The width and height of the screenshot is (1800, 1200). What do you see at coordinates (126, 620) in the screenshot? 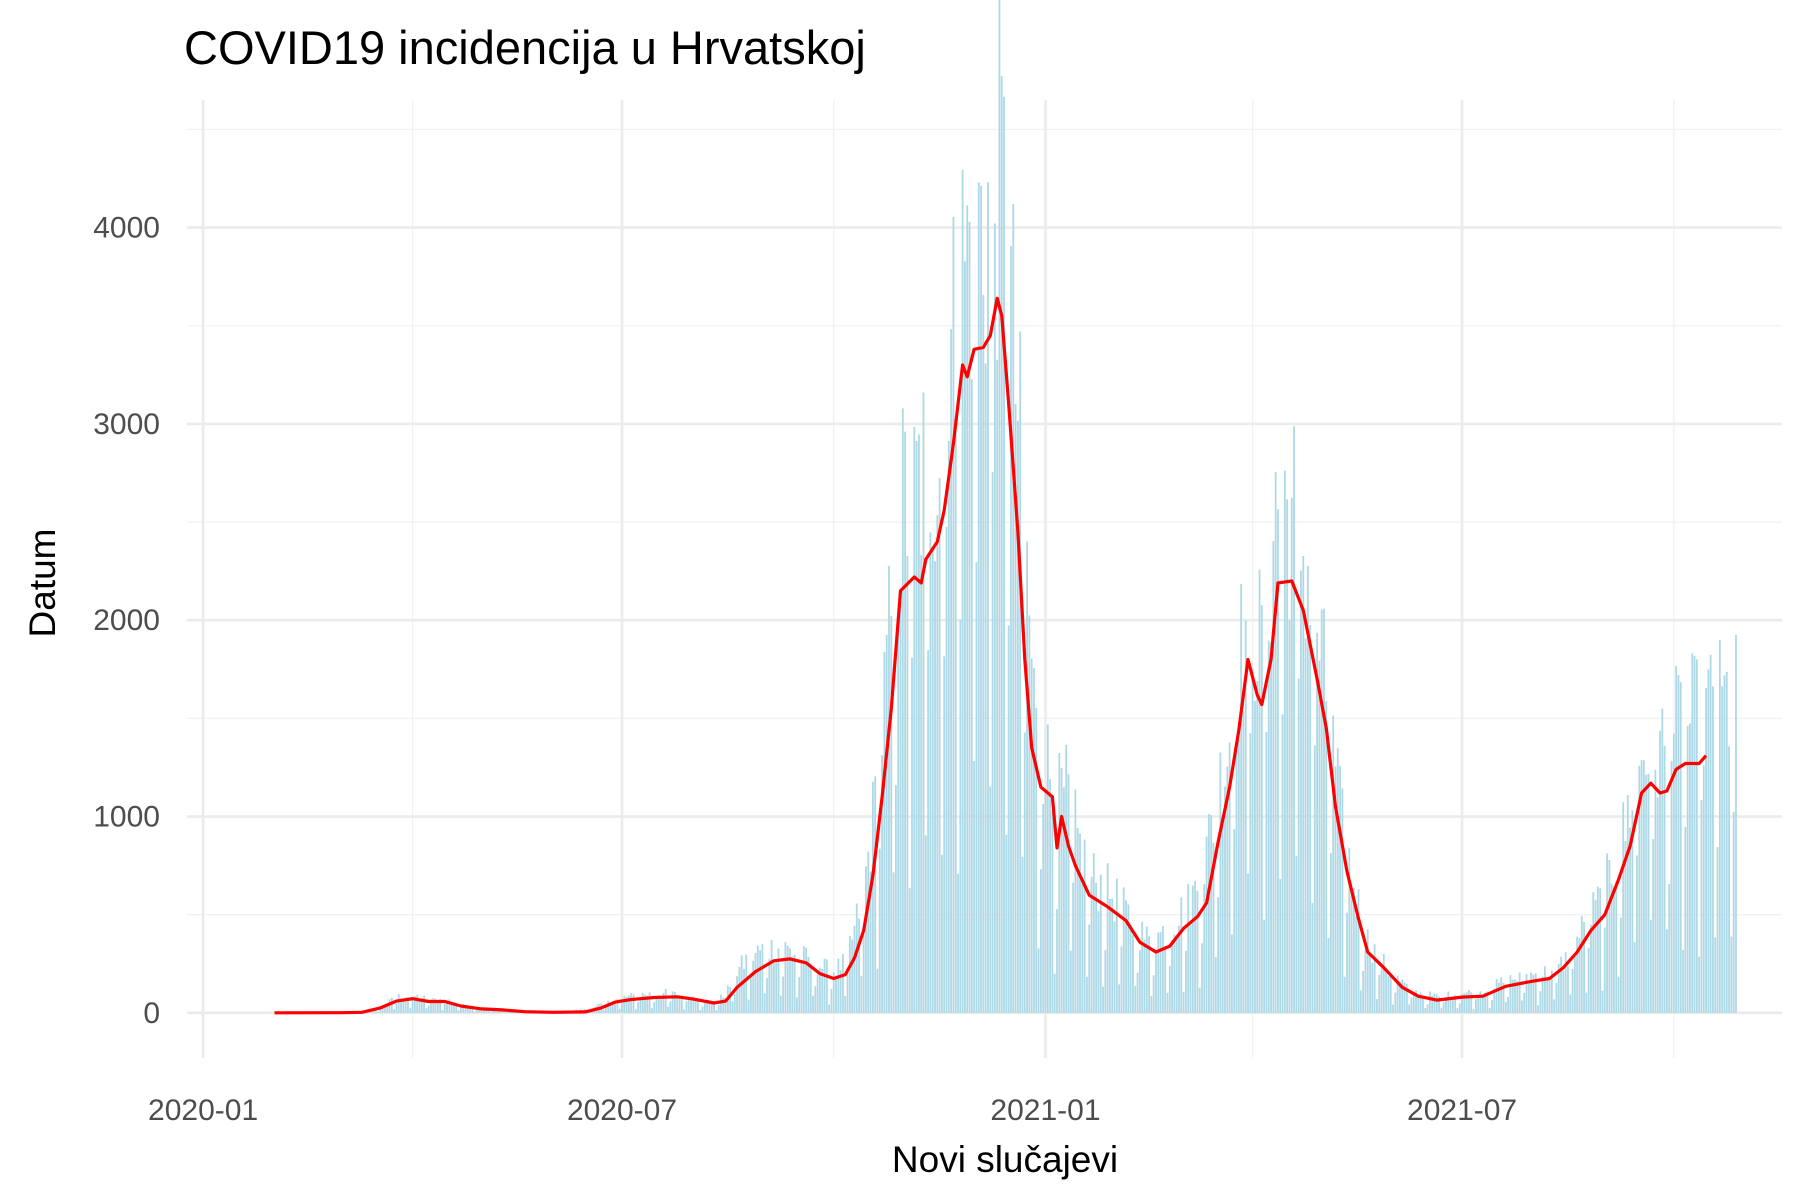
I see `y-tick-label: 2000` at bounding box center [126, 620].